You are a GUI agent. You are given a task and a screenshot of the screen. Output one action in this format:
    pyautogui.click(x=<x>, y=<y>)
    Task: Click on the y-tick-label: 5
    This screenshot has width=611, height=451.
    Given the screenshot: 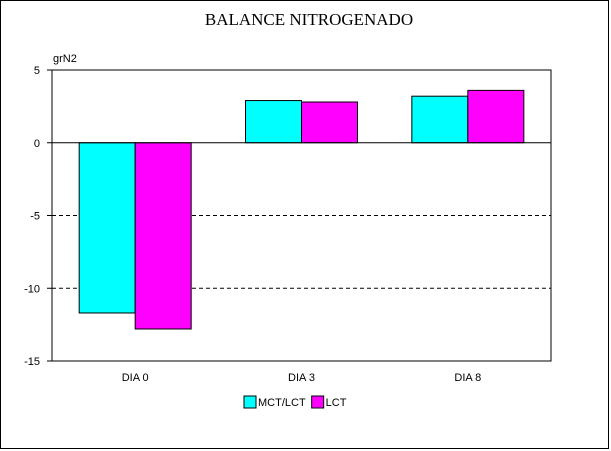 What is the action you would take?
    pyautogui.click(x=37, y=71)
    